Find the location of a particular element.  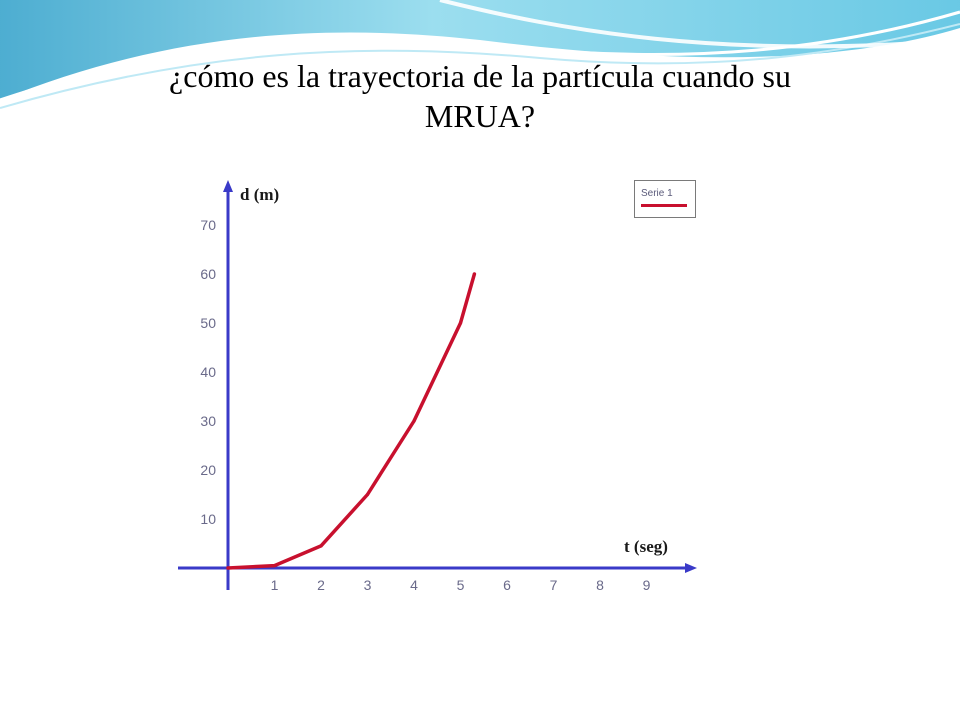

y-tick-label: 20 is located at coordinates (208, 470).